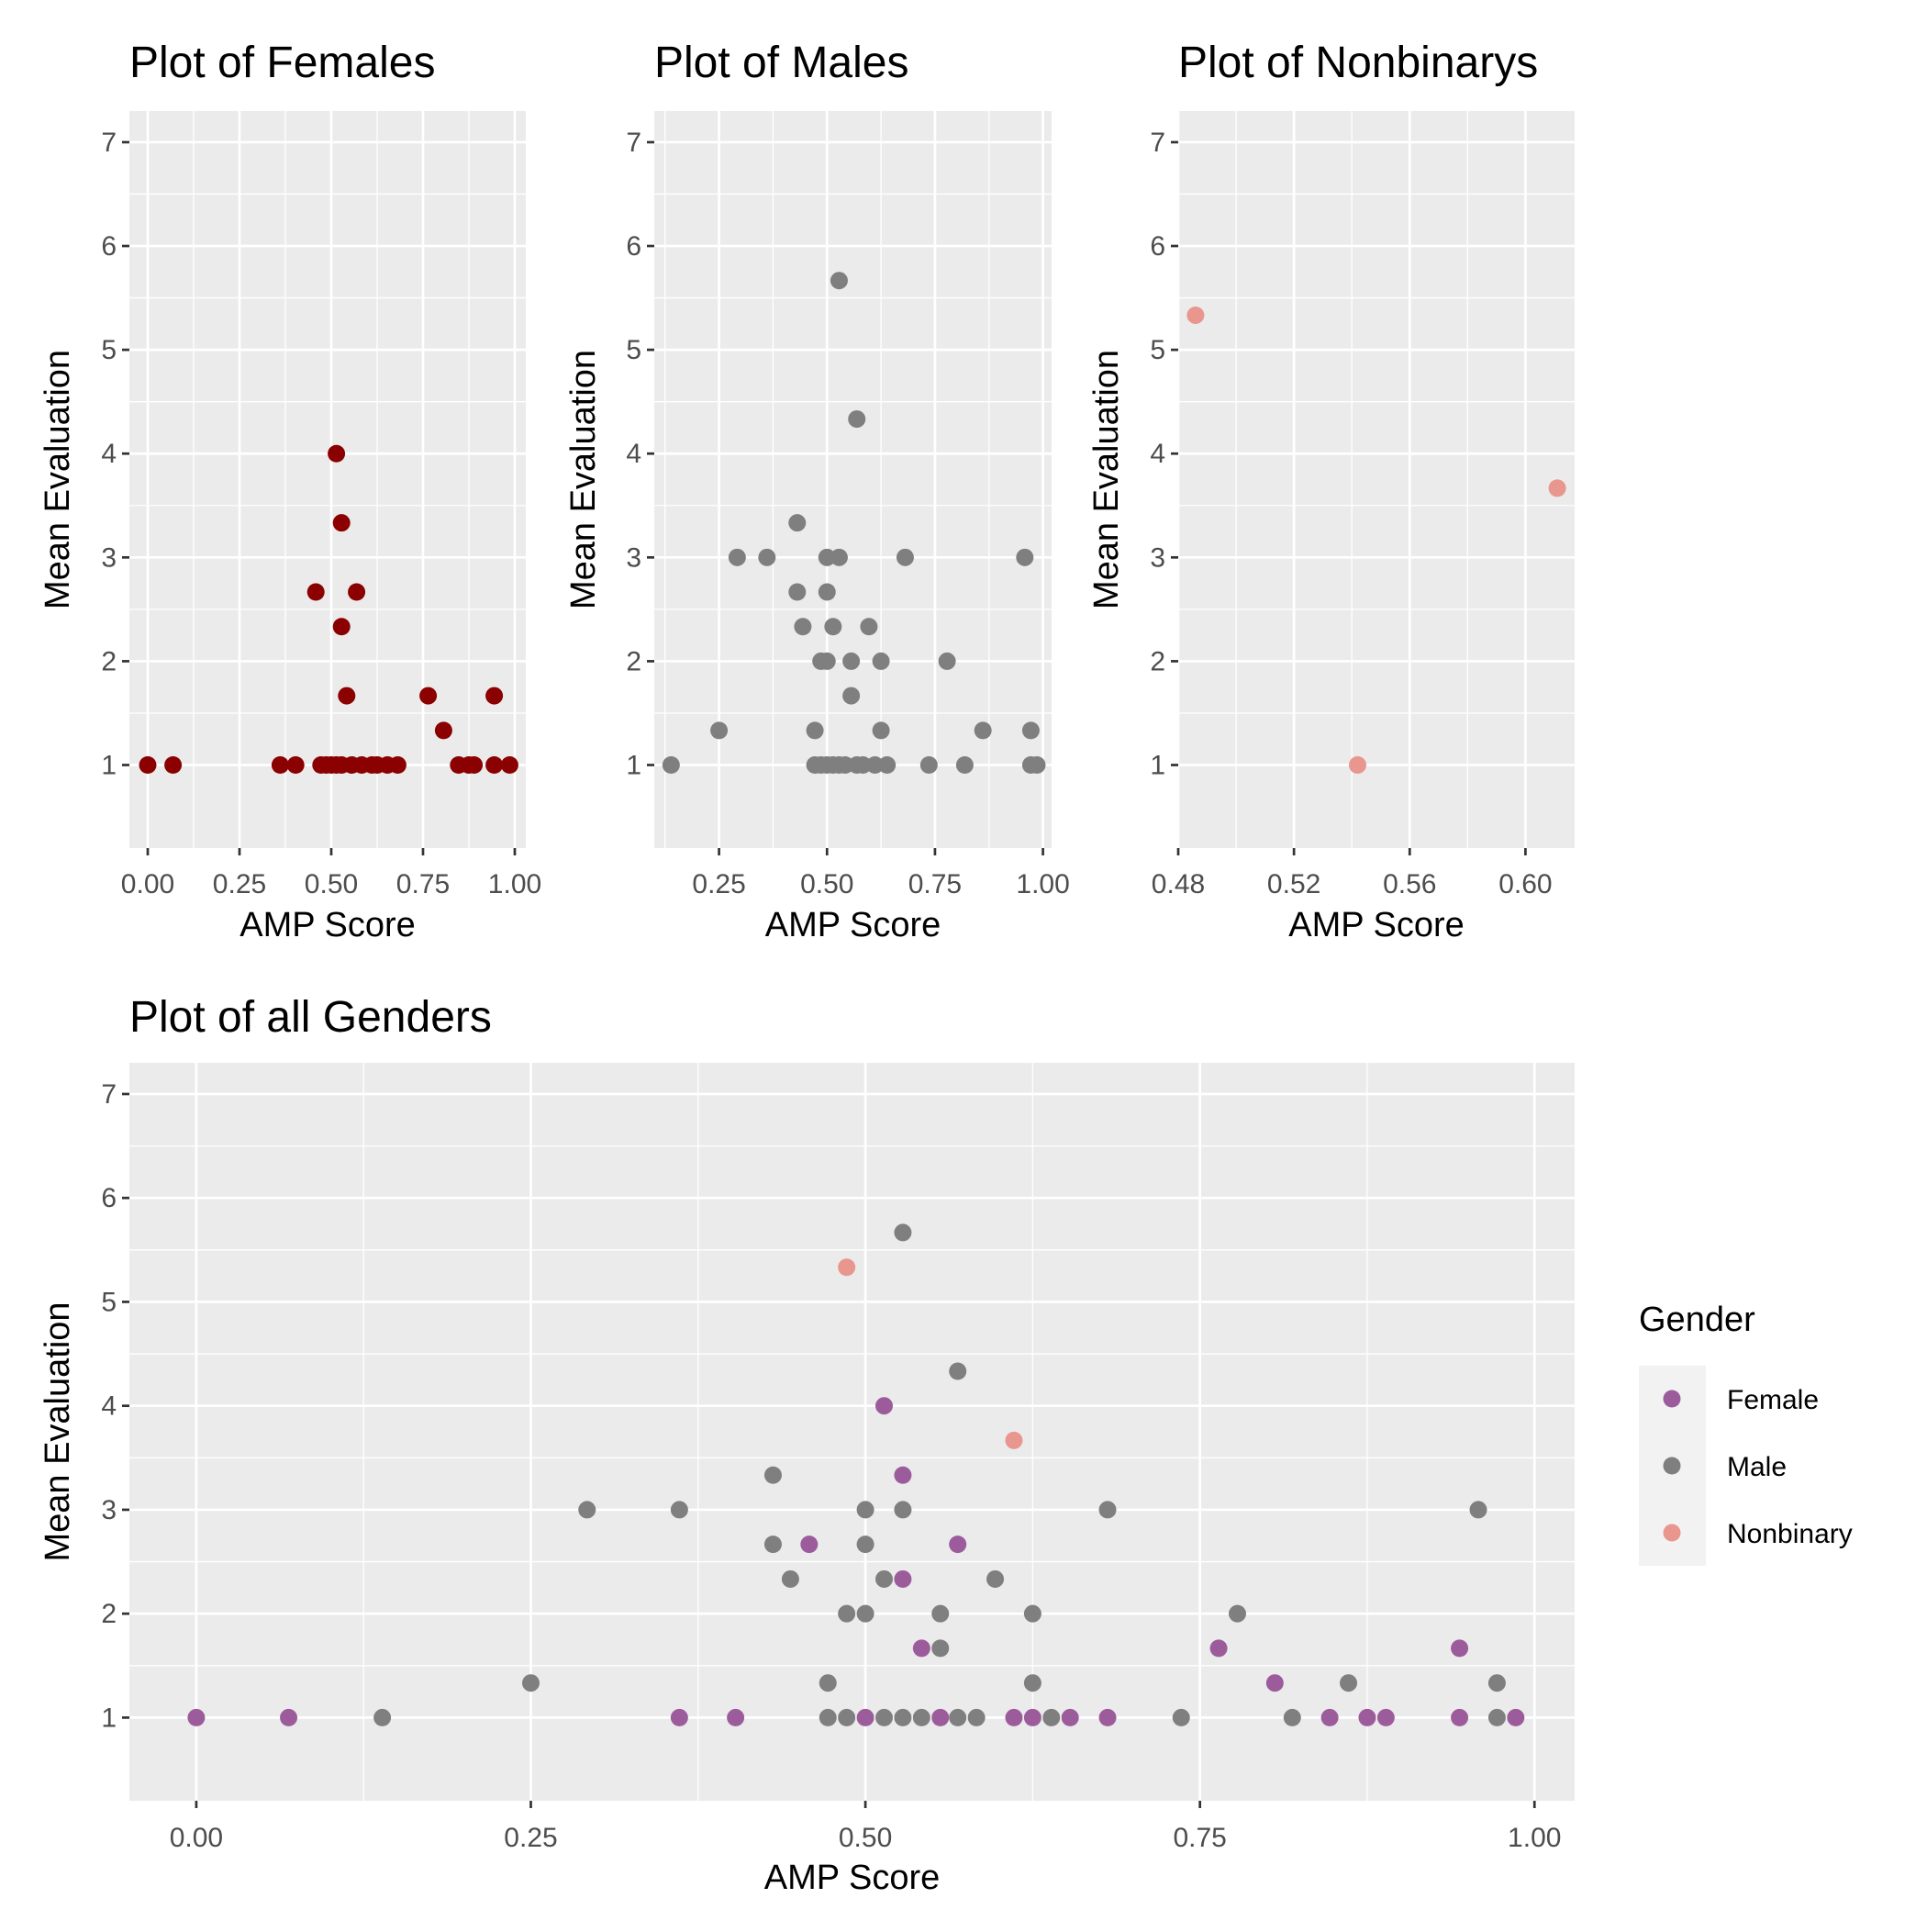 Image resolution: width=1927 pixels, height=1932 pixels. Describe the element at coordinates (633, 766) in the screenshot. I see `y-tick-label: 1` at that location.